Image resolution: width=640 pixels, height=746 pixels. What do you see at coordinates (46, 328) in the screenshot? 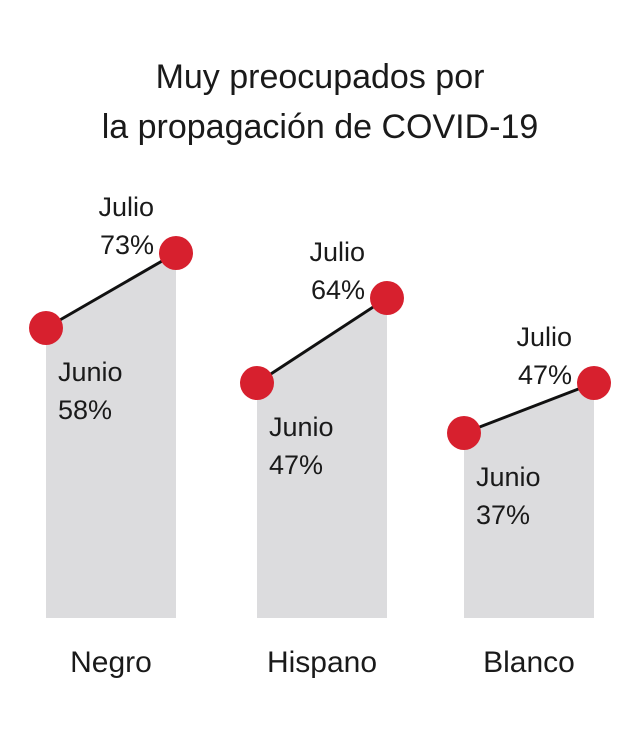
I see `marker-junio-negro` at bounding box center [46, 328].